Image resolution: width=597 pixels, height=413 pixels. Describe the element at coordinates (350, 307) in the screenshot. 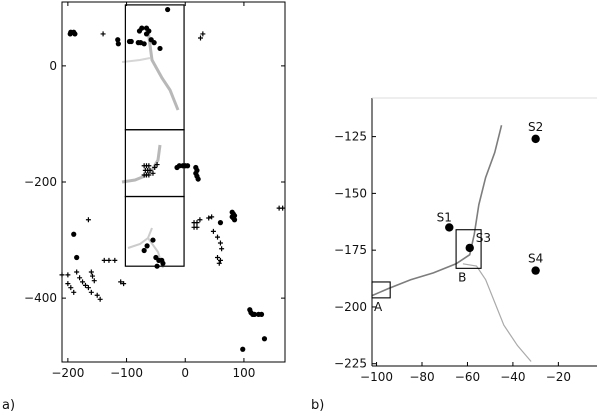

I see `panel-b-y-tick-label: −200` at that location.